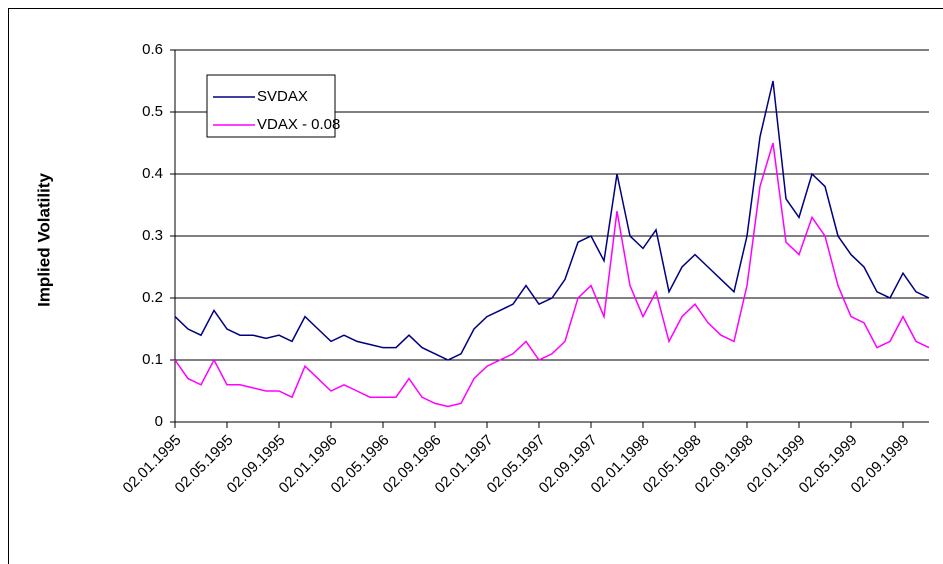 The image size is (943, 564). I want to click on y-tick-label: 0.1, so click(152, 359).